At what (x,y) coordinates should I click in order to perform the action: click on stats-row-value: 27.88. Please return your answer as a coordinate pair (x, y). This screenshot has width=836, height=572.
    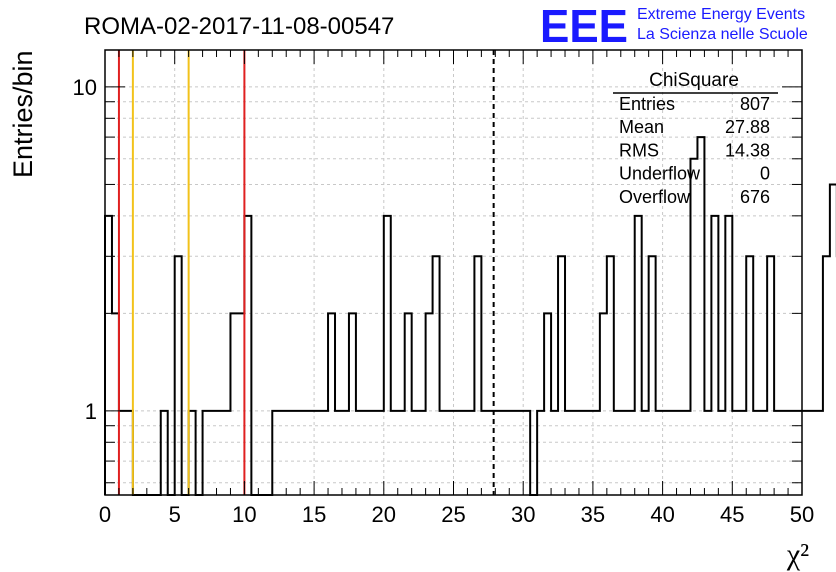
    Looking at the image, I should click on (747, 127).